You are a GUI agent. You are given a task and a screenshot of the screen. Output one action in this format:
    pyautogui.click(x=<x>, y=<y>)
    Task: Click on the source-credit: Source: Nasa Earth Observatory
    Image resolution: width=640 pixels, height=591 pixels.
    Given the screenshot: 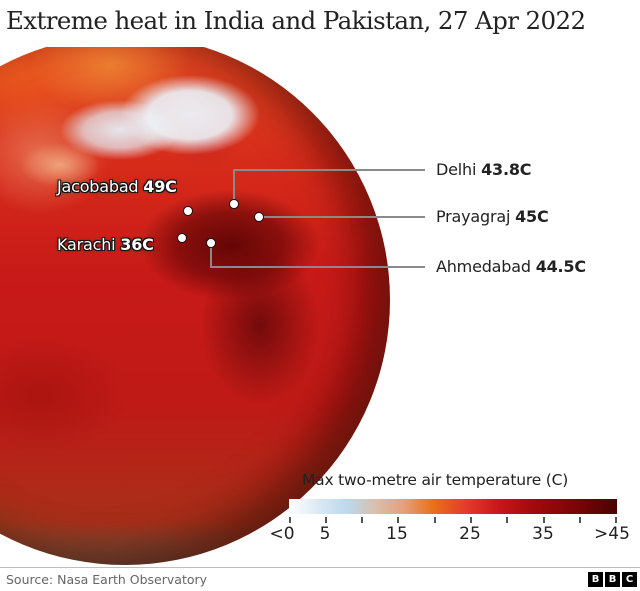 What is the action you would take?
    pyautogui.click(x=107, y=579)
    